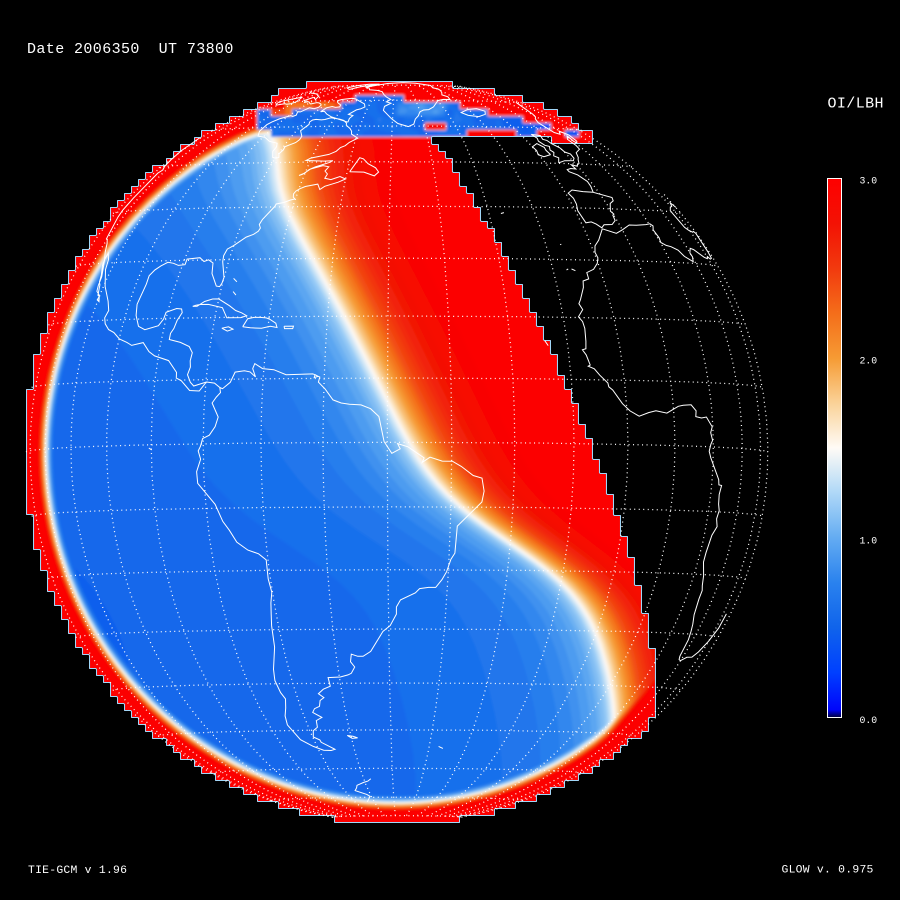 The image size is (900, 900). Describe the element at coordinates (869, 541) in the screenshot. I see `svg-text: 1.0` at that location.